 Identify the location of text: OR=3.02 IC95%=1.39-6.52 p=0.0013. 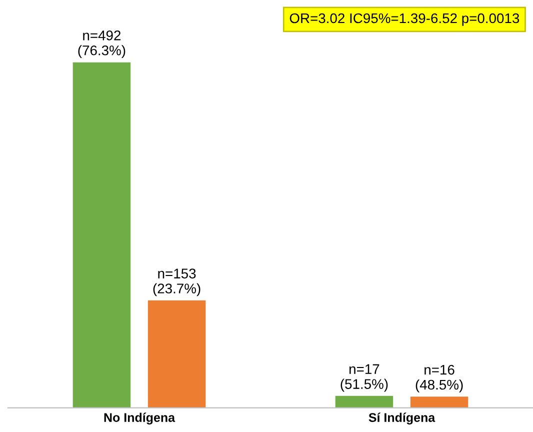
(405, 19).